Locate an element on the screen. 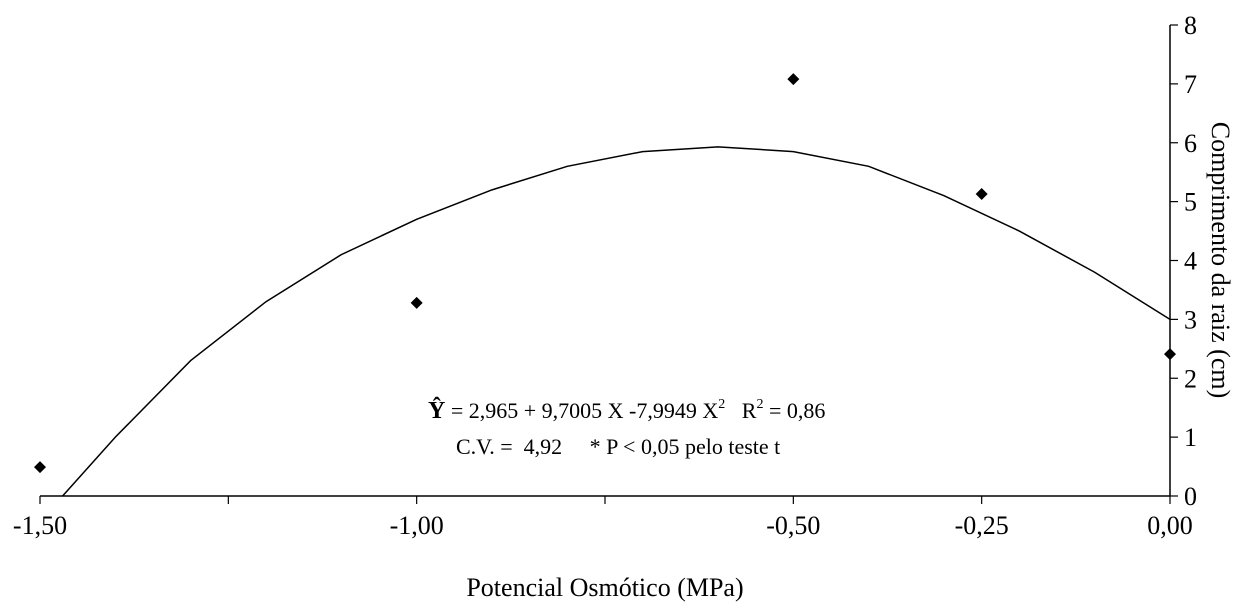 The width and height of the screenshot is (1236, 608). y-tick-label: 7 is located at coordinates (1190, 84).